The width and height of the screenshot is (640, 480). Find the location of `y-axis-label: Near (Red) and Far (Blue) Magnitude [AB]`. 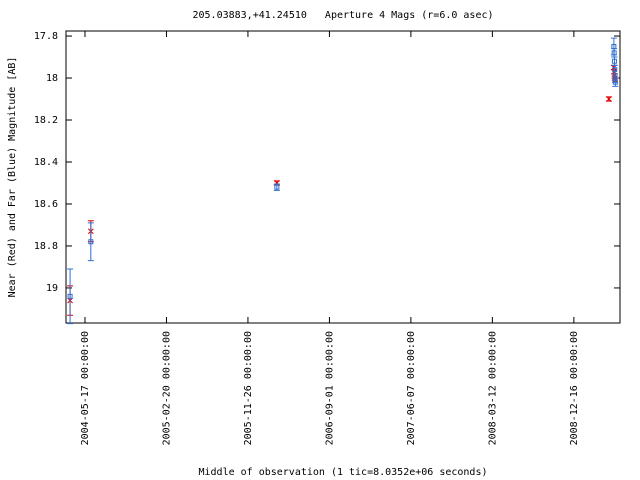

y-axis-label: Near (Red) and Far (Blue) Magnitude [AB] is located at coordinates (12, 177).